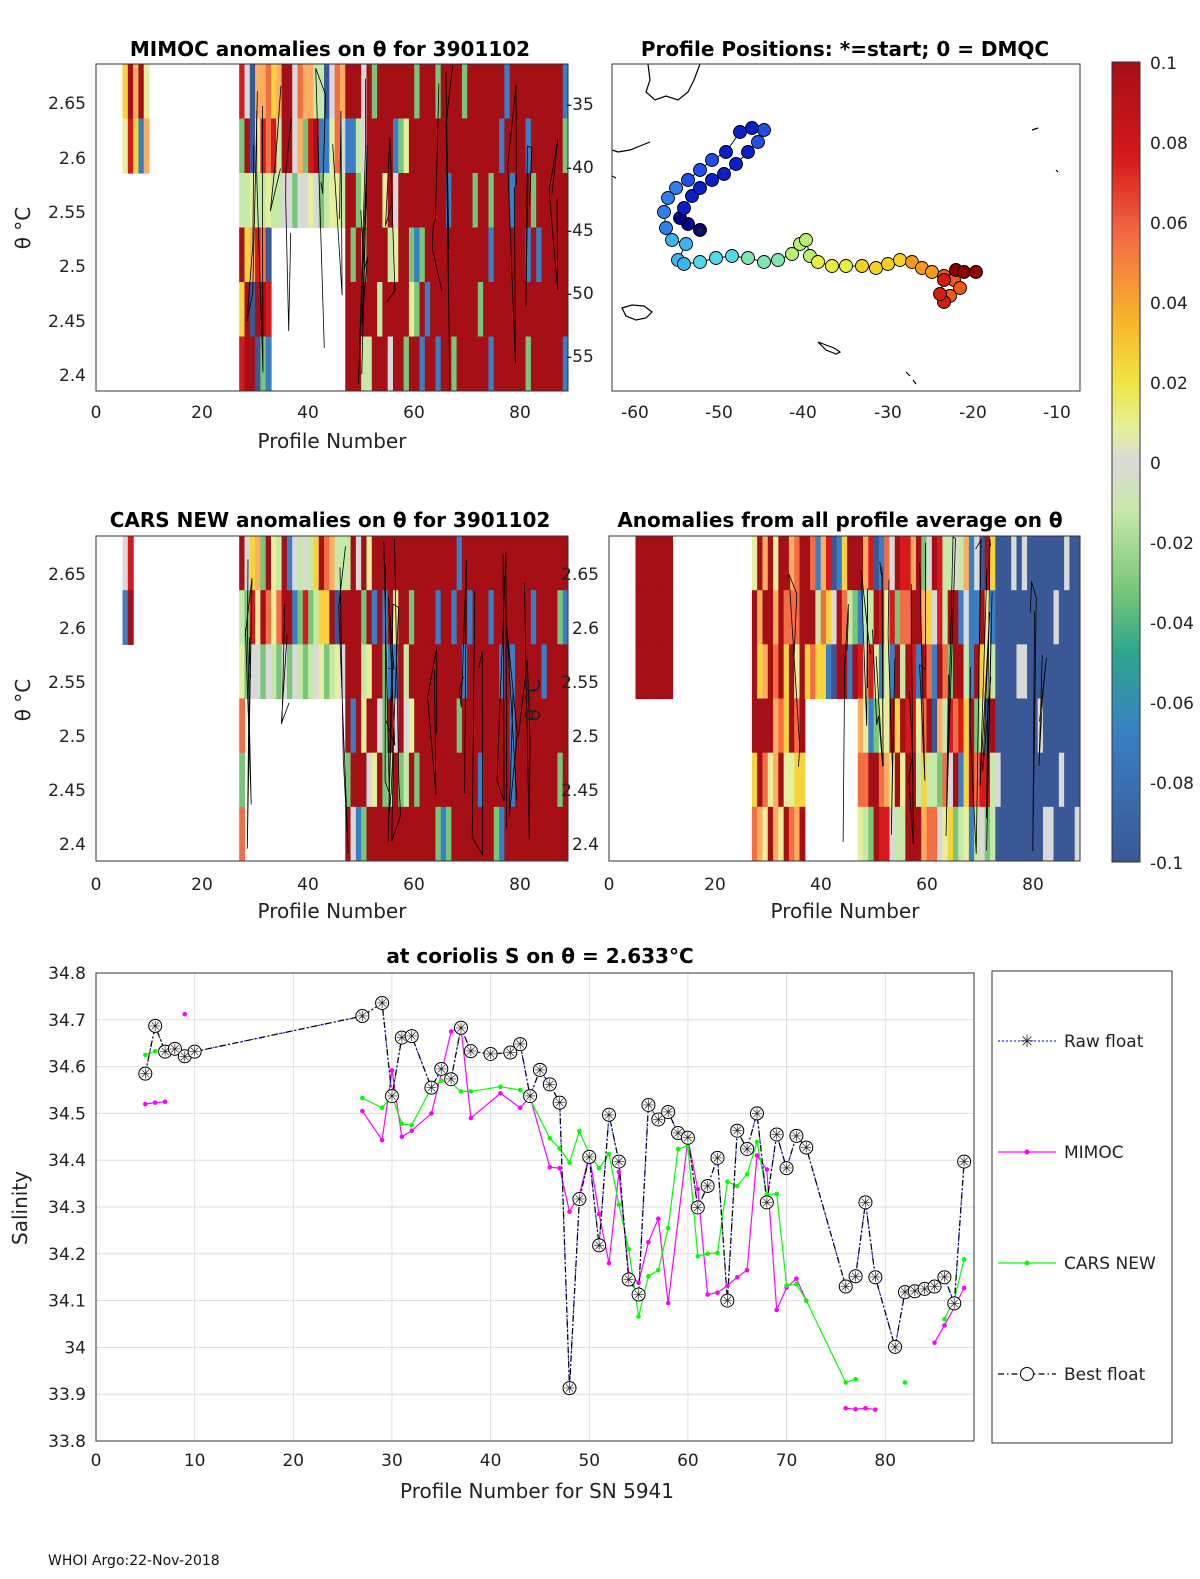  I want to click on salinity-ytick: 34.3, so click(67, 1208).